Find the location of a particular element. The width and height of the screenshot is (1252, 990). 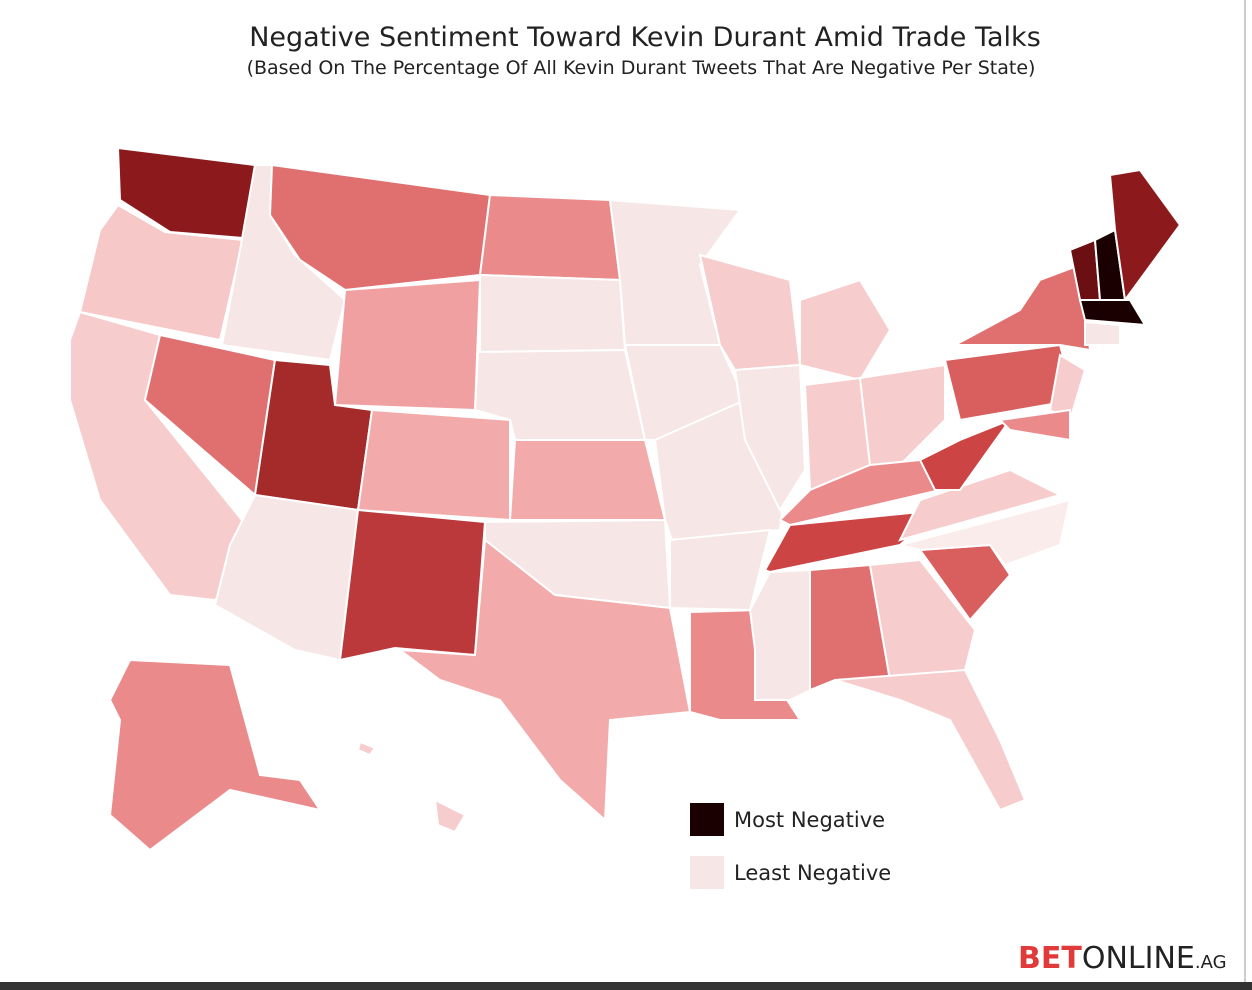

edge is located at coordinates (1245, 495).